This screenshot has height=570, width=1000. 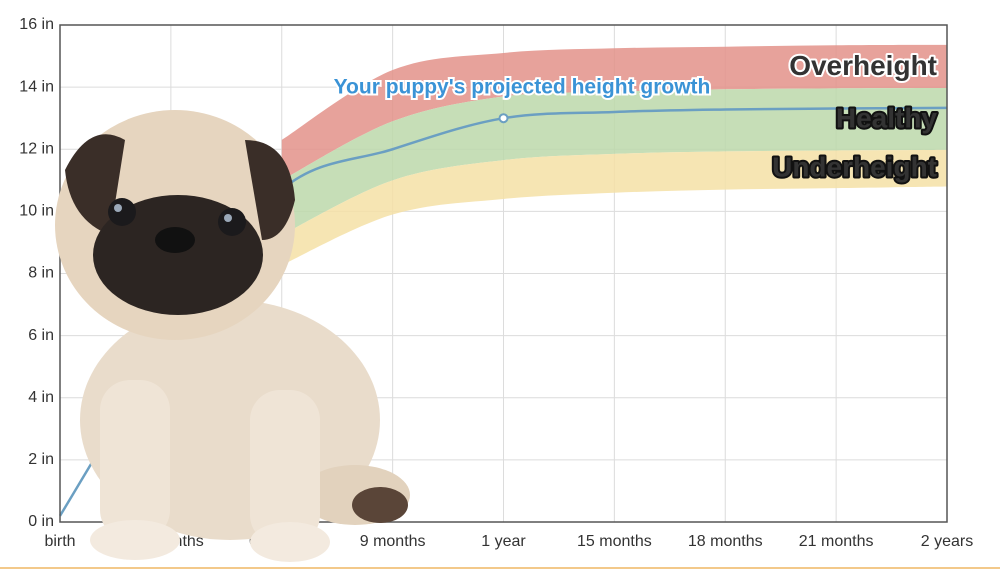 I want to click on y-tick-label: 2 in, so click(x=41, y=459).